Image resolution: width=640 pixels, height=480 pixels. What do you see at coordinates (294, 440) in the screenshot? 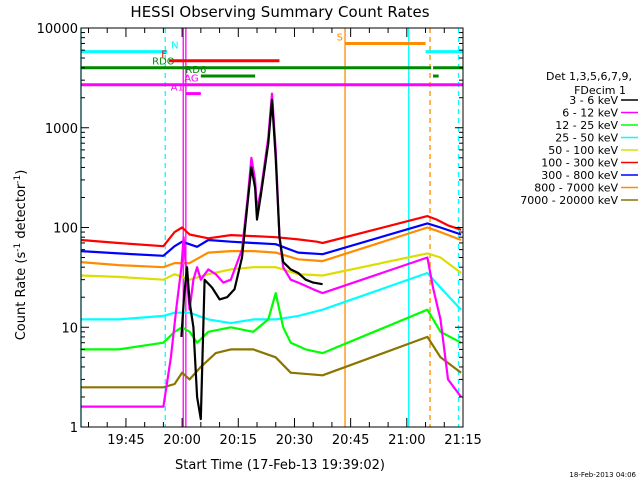
I see `x-tick-label: 20:30` at bounding box center [294, 440].